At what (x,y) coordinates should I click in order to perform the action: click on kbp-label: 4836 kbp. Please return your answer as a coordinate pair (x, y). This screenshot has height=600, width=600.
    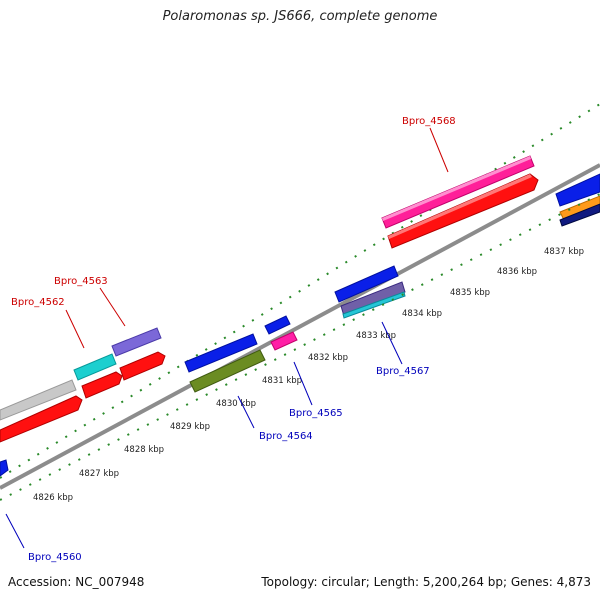
    Looking at the image, I should click on (517, 272).